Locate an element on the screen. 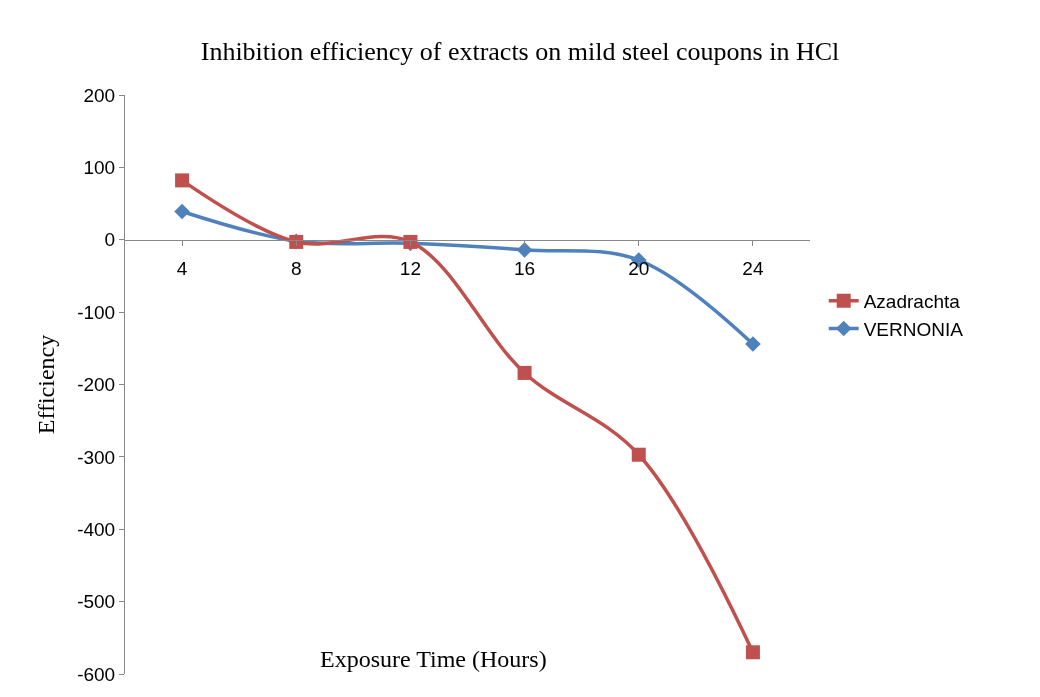 The width and height of the screenshot is (1040, 697). chart-title: Inhibition efficiency of extracts on mild steel coupons in HCl is located at coordinates (520, 52).